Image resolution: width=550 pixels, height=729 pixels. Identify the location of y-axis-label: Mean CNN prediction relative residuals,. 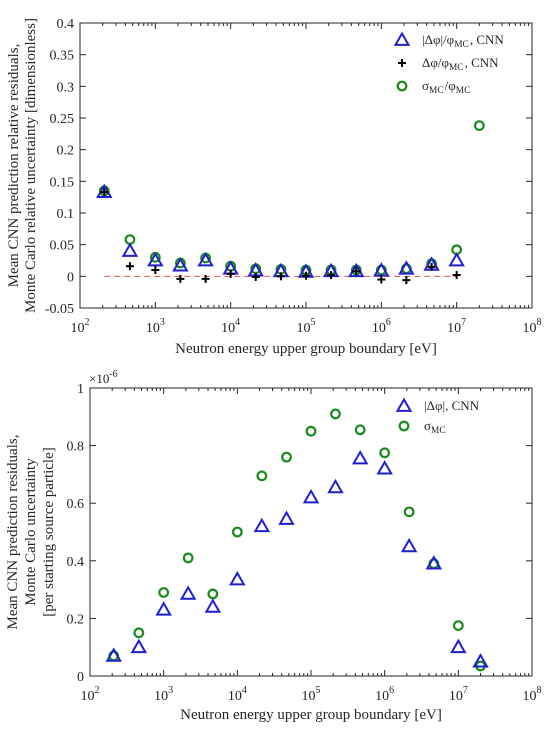
(14, 166).